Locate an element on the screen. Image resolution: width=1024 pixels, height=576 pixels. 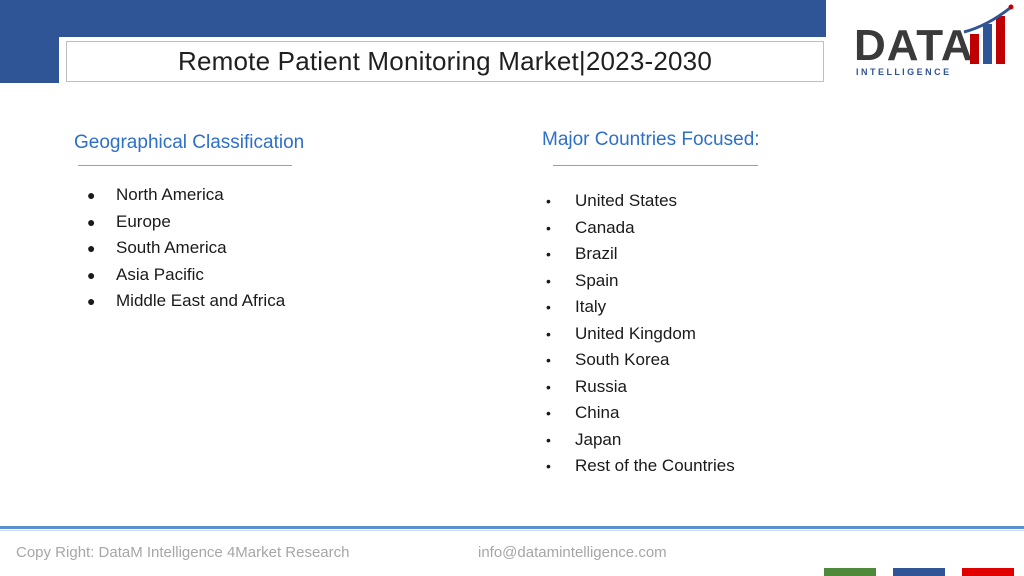
footer-swatch-blue is located at coordinates (919, 572).